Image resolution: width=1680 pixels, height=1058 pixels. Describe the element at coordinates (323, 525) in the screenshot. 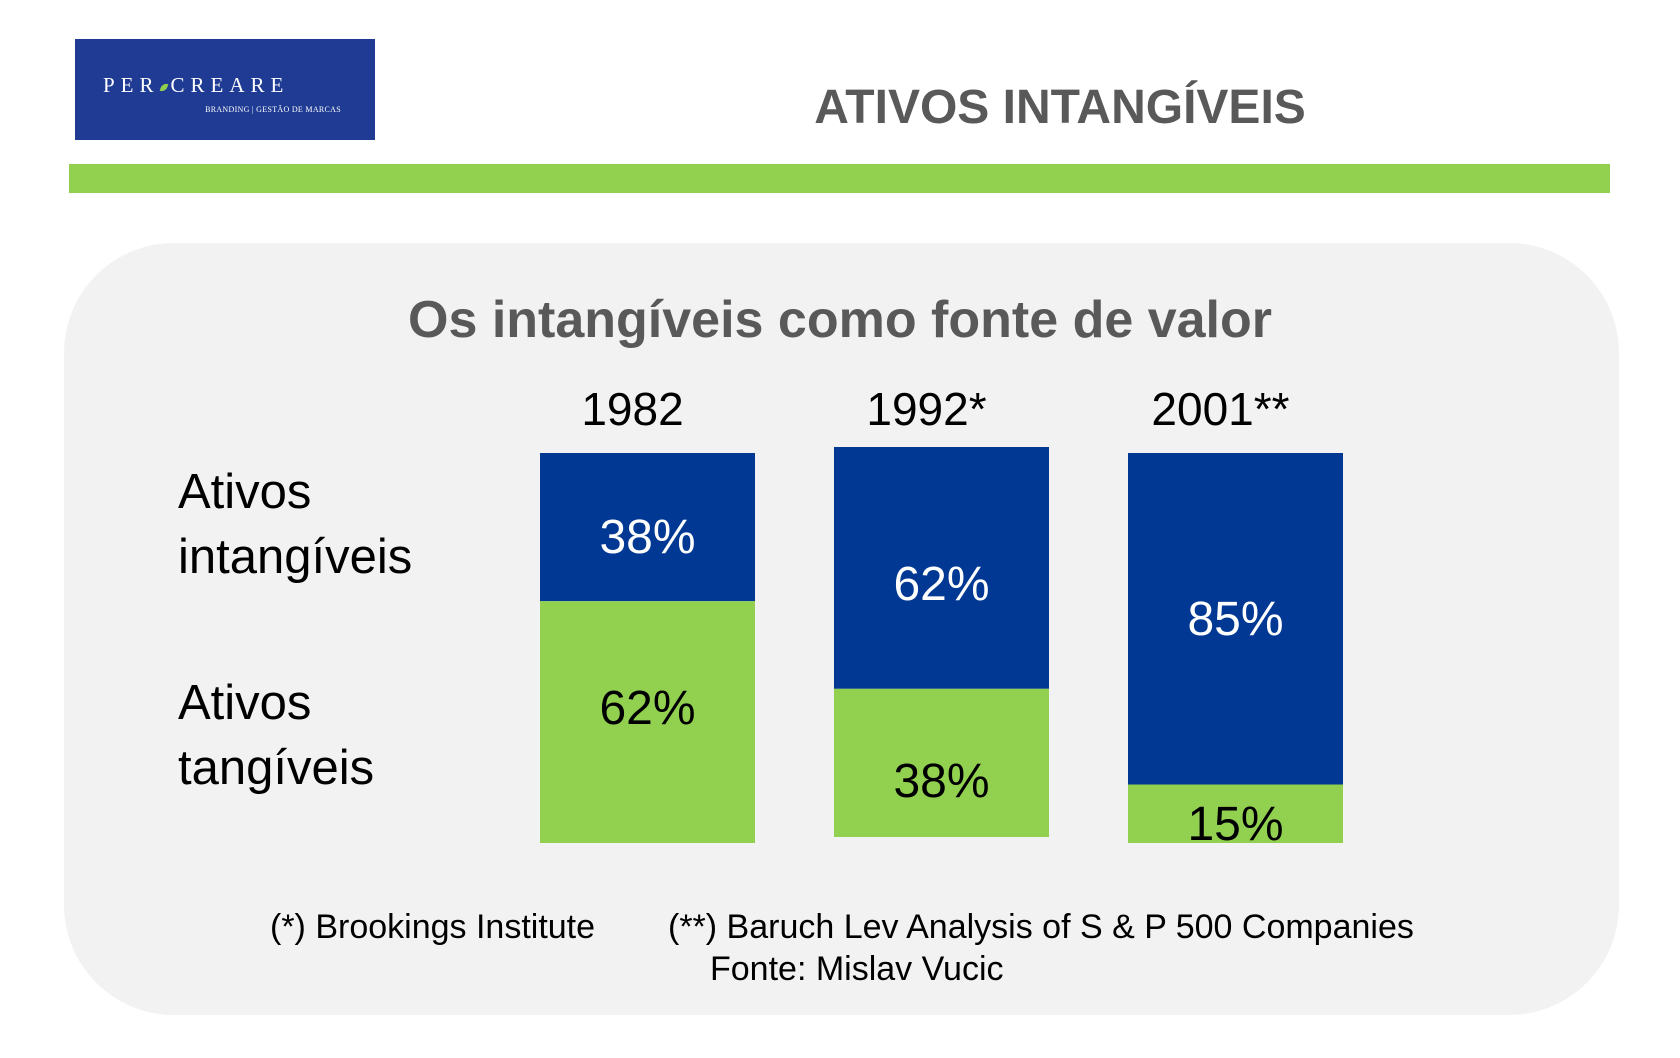

I see `legend-intangible: Ativos intangíveis` at that location.